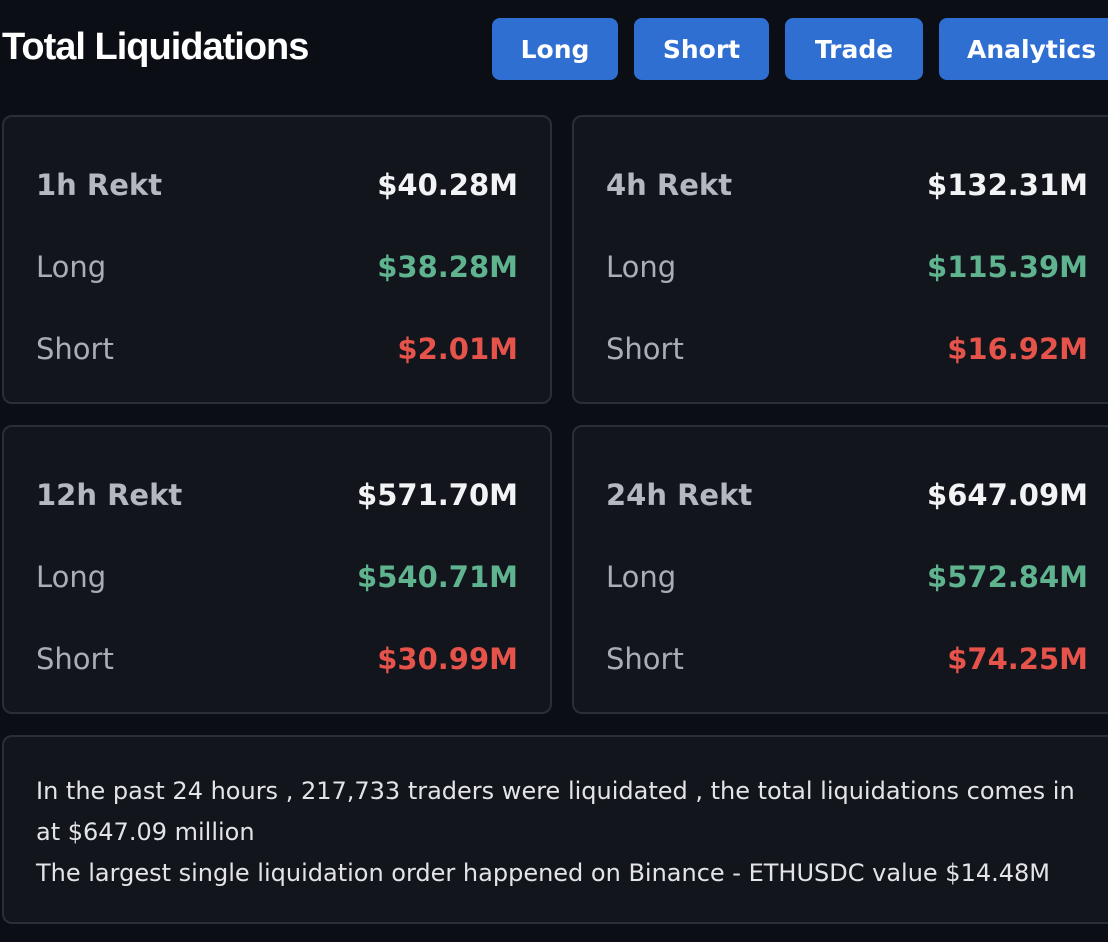 The height and width of the screenshot is (942, 1108). What do you see at coordinates (277, 349) in the screenshot?
I see `short-row: Short $2.01M` at bounding box center [277, 349].